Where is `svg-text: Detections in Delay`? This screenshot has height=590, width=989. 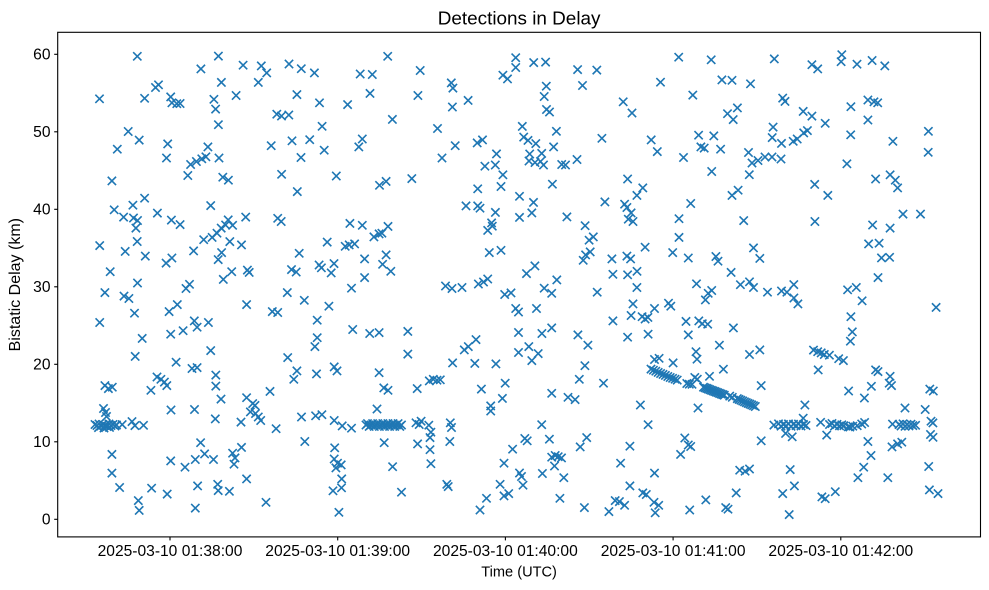 svg-text: Detections in Delay is located at coordinates (519, 18).